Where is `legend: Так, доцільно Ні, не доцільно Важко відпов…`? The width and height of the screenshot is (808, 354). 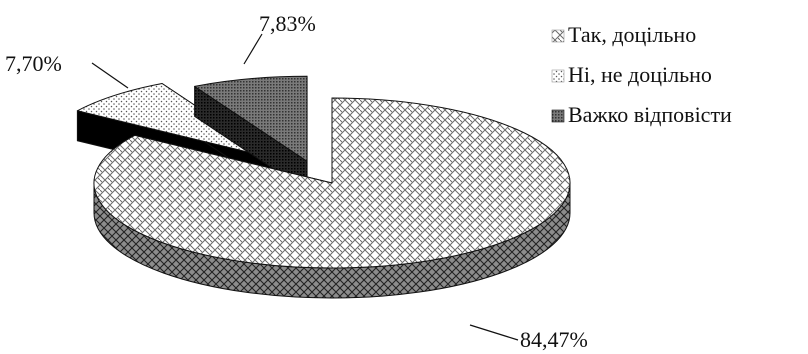
legend: Так, доцільно Ні, не доцільно Важко відпов… is located at coordinates (641, 74).